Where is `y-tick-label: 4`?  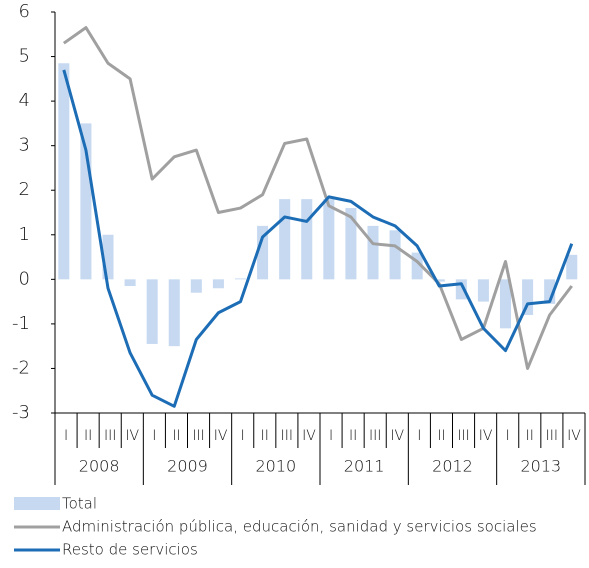
y-tick-label: 4 is located at coordinates (24, 100).